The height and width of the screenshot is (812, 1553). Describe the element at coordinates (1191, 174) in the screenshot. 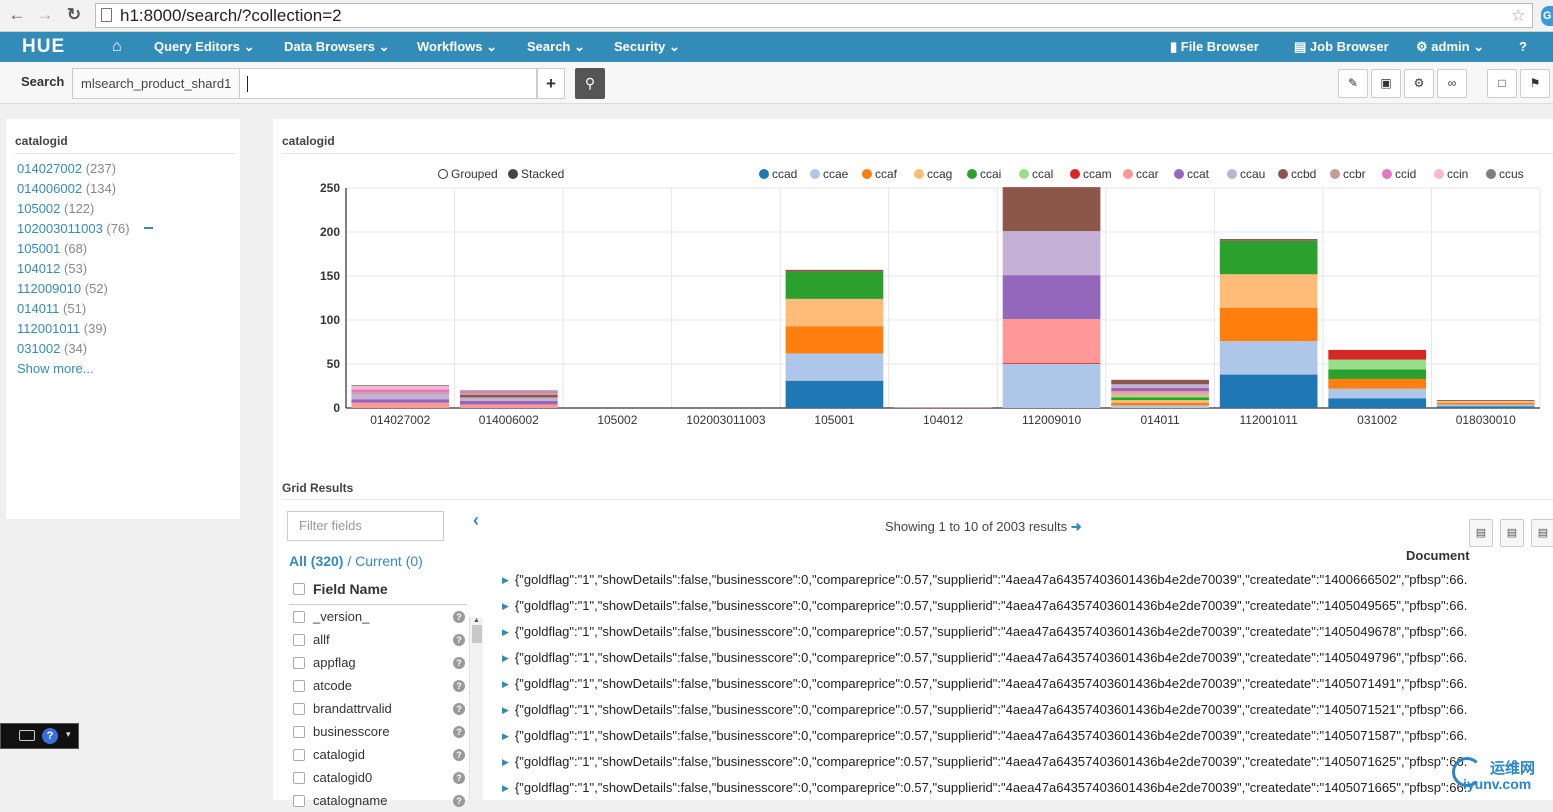

I see `legend-item-ccat: ccat` at that location.